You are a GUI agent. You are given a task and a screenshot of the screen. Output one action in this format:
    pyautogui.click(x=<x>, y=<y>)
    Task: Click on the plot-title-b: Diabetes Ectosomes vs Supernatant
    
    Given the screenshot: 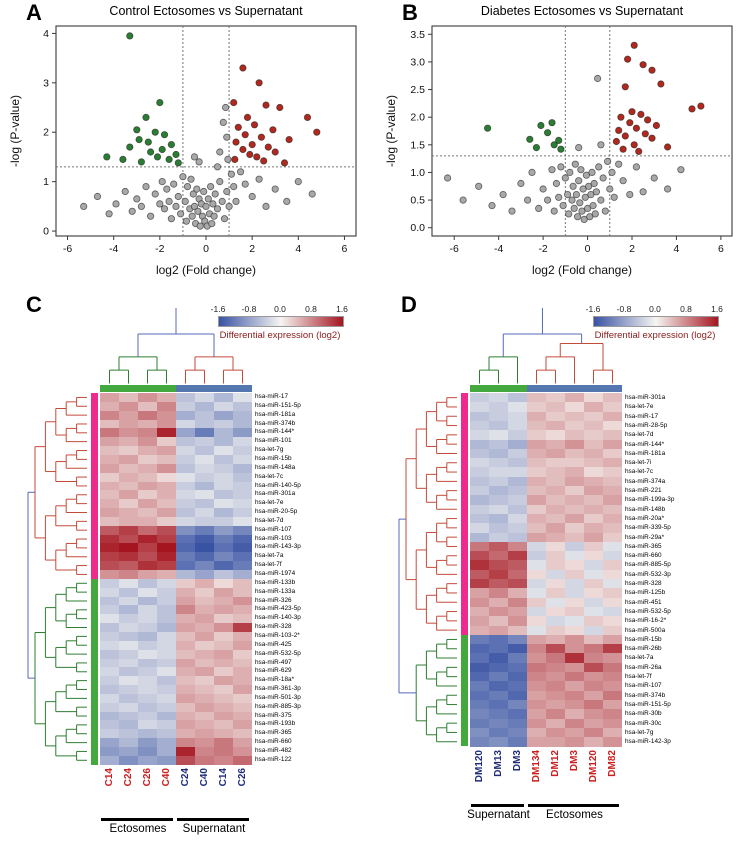 What is the action you would take?
    pyautogui.click(x=582, y=11)
    